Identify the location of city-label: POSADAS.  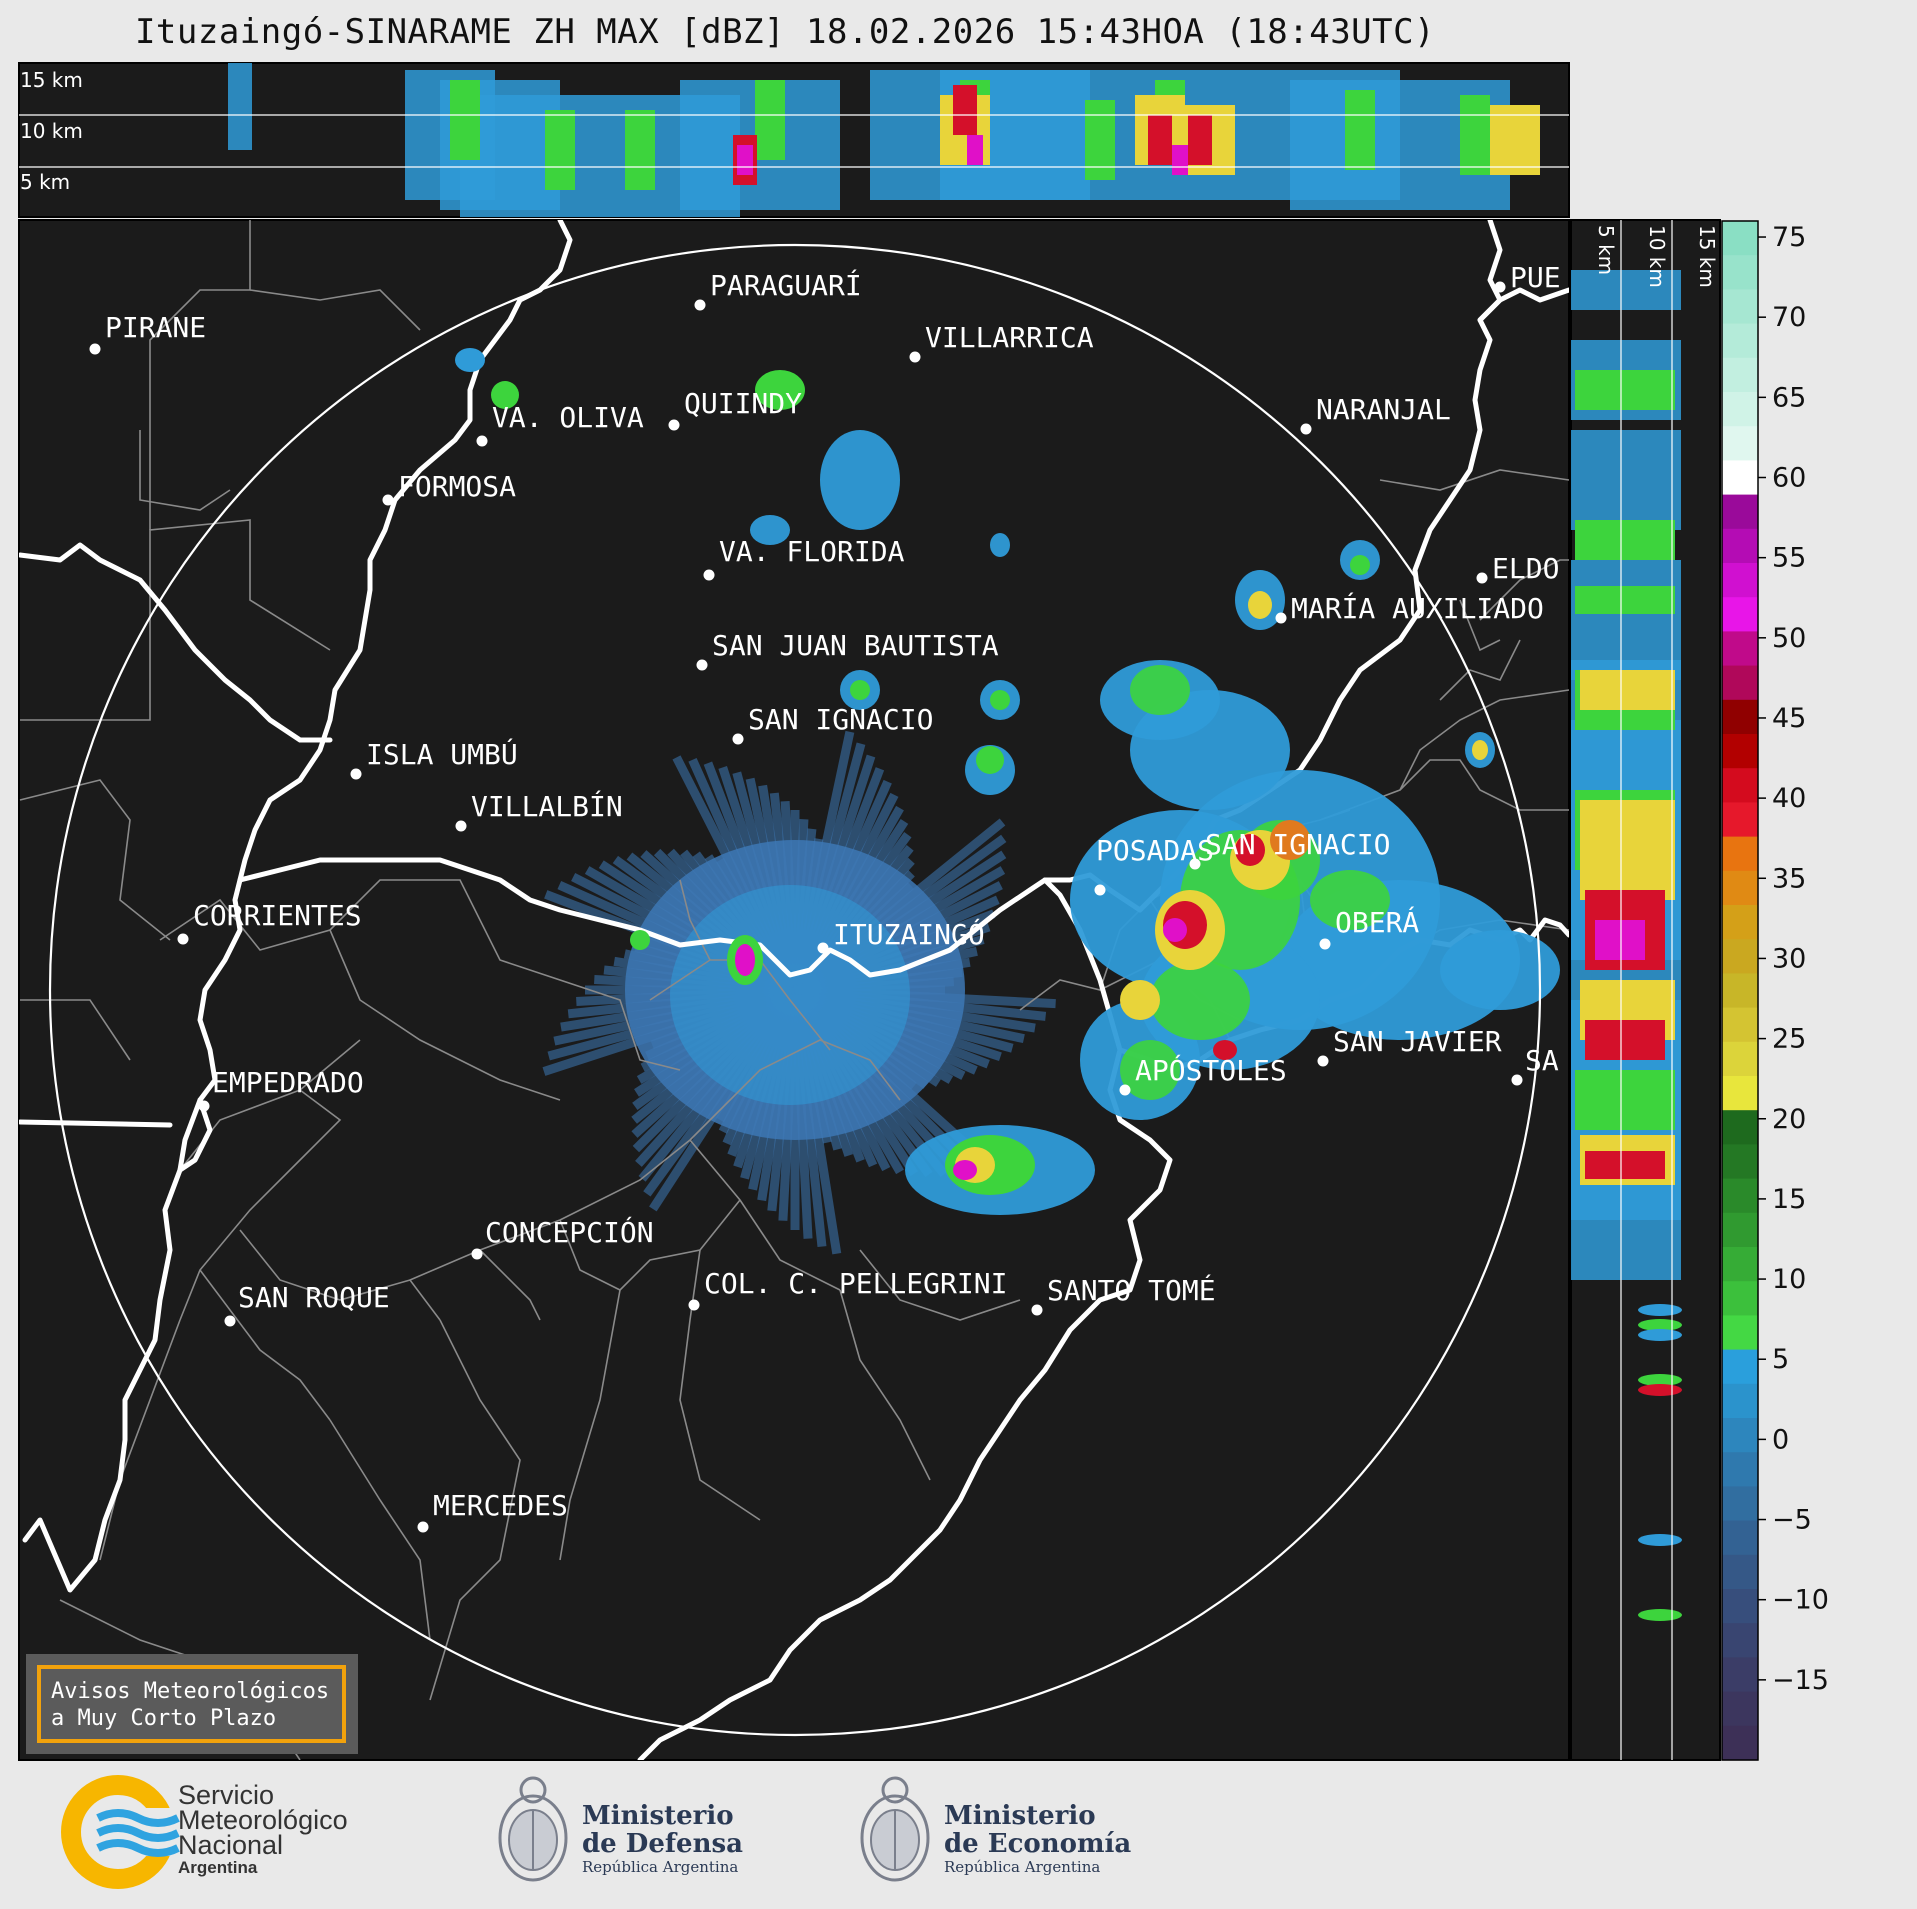
(1155, 850).